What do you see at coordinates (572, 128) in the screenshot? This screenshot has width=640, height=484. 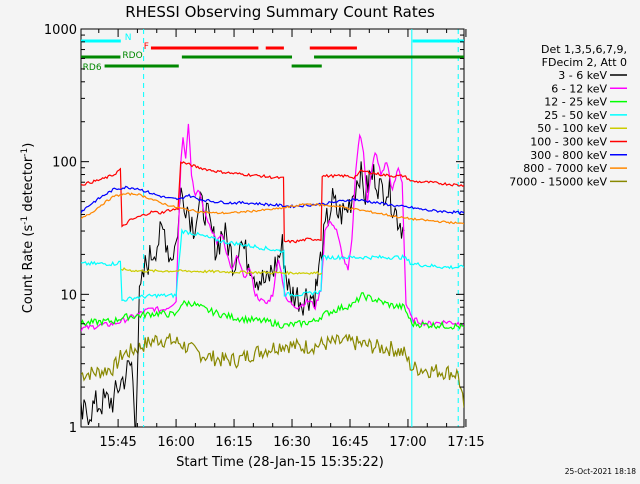 I see `legend-entry-label: 50 - 100 keV` at bounding box center [572, 128].